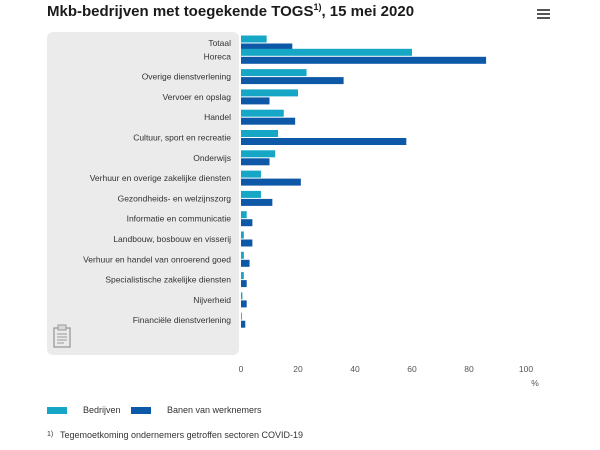 The image size is (600, 450). I want to click on x-axis-unit-label: %, so click(535, 383).